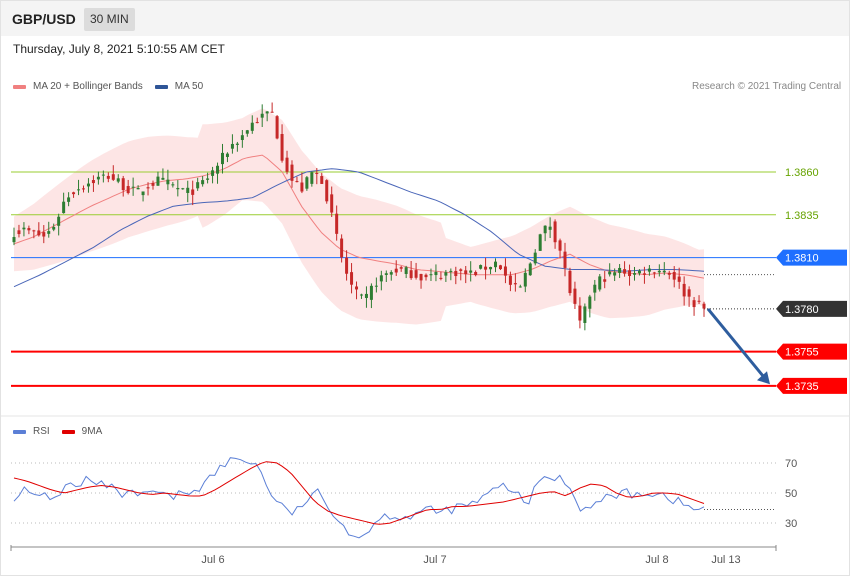 This screenshot has width=850, height=576. Describe the element at coordinates (736, 343) in the screenshot. I see `forecast-arrow-line` at that location.